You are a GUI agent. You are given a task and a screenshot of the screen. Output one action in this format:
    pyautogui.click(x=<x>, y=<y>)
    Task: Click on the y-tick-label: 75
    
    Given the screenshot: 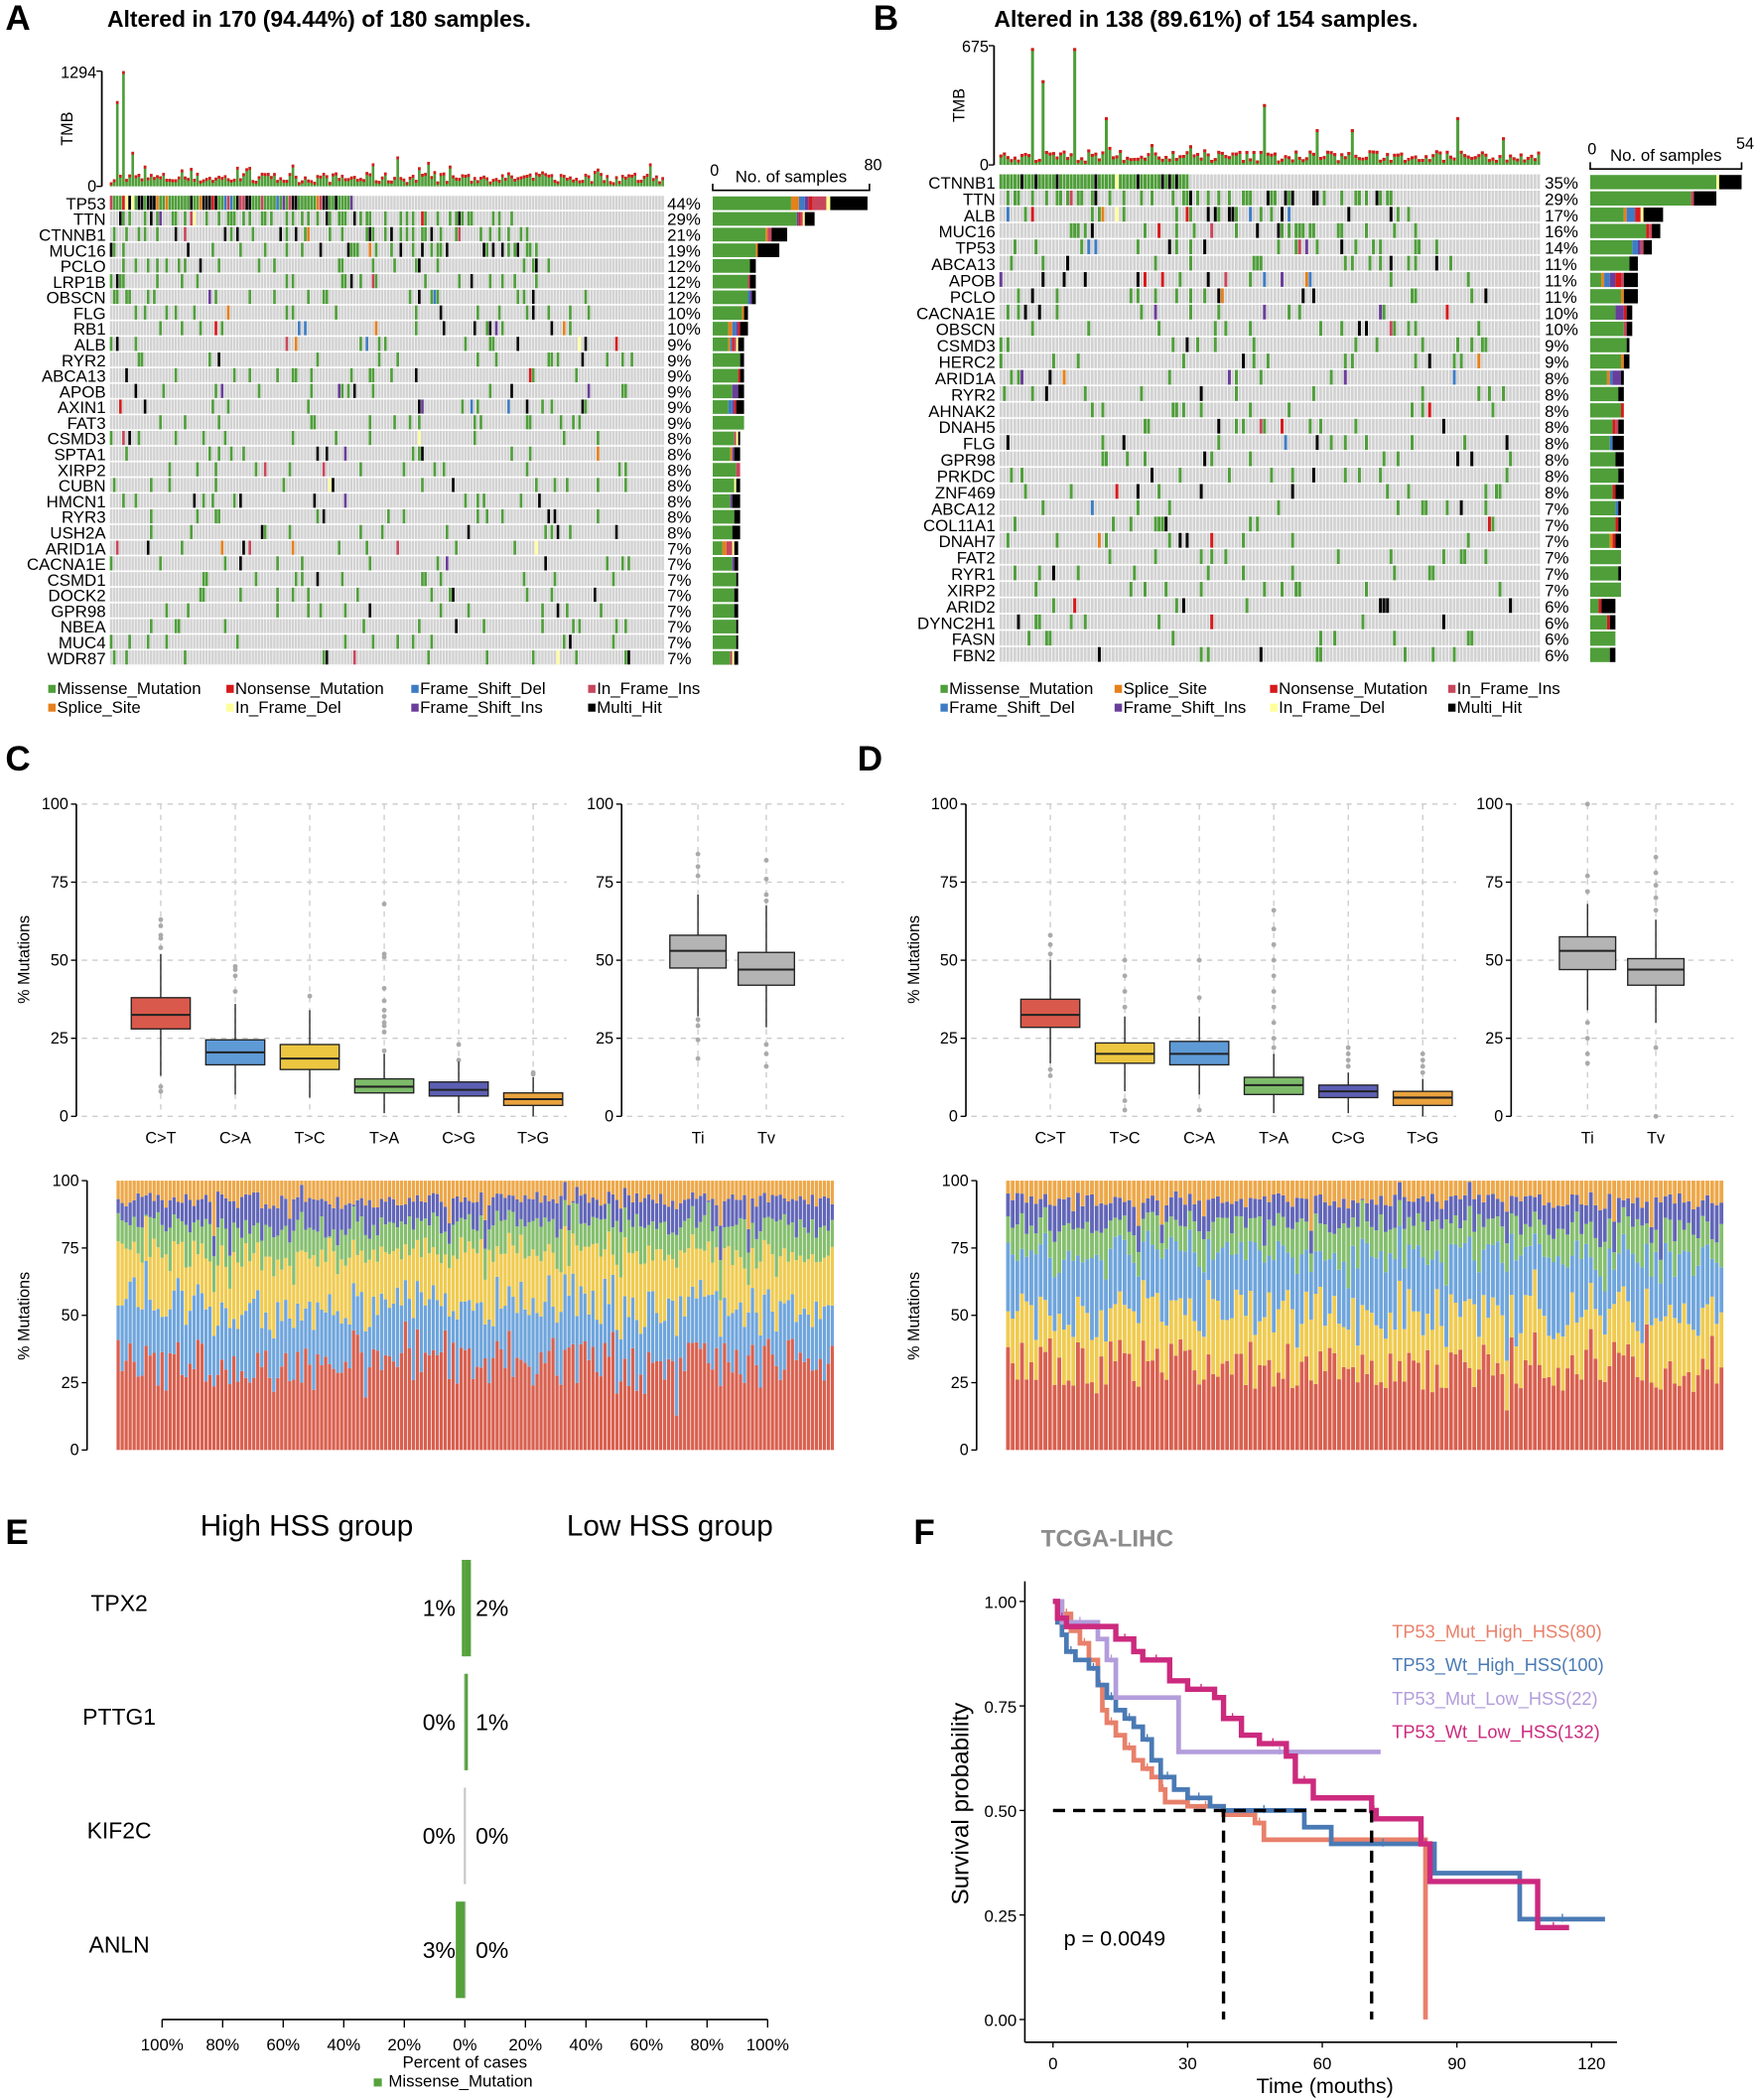 What is the action you would take?
    pyautogui.click(x=604, y=883)
    